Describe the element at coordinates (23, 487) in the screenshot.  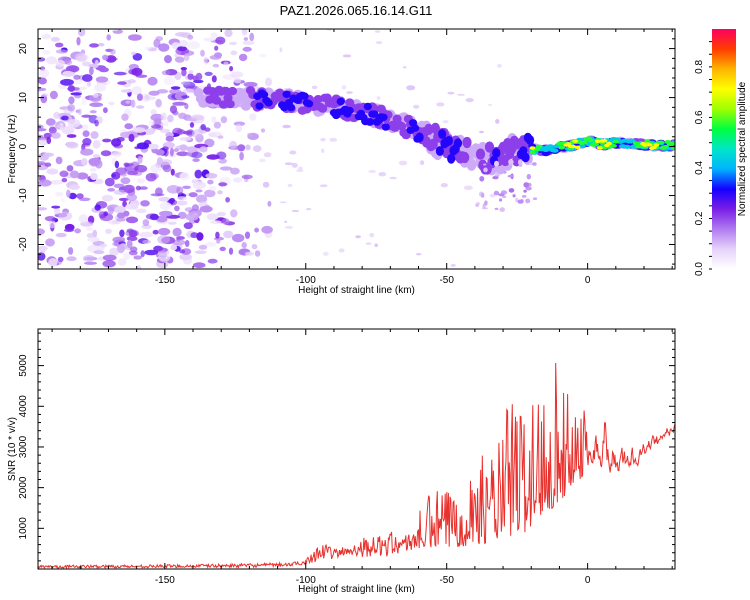
I see `y-tick-label: 2000` at that location.